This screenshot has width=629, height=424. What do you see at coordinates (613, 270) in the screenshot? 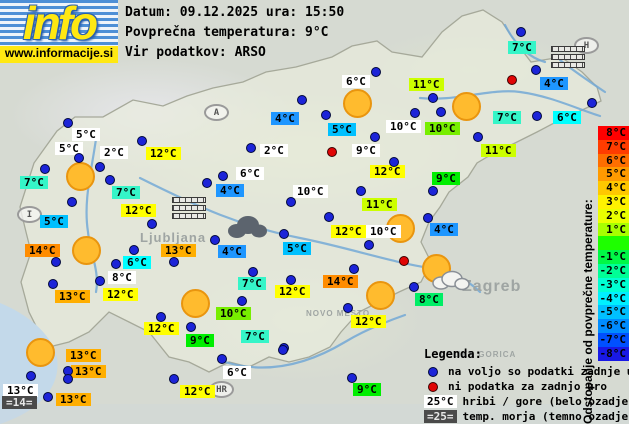
I see `scale-step: -2°C` at bounding box center [613, 270].